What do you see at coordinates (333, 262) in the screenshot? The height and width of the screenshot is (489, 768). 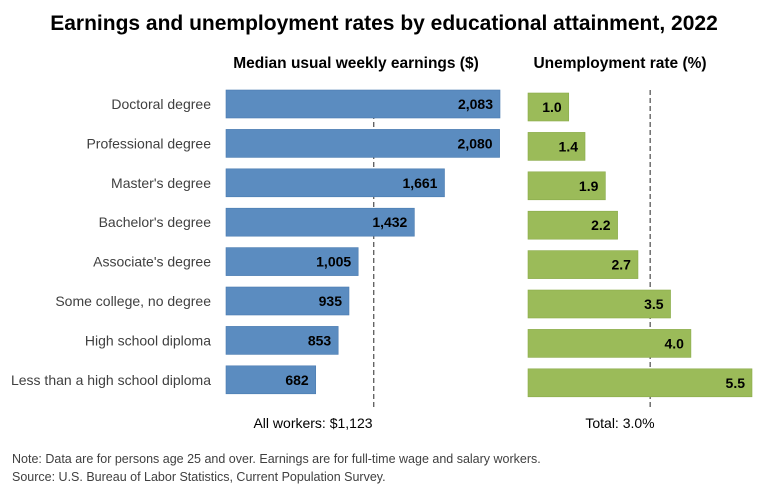 I see `data-label: 1,005` at bounding box center [333, 262].